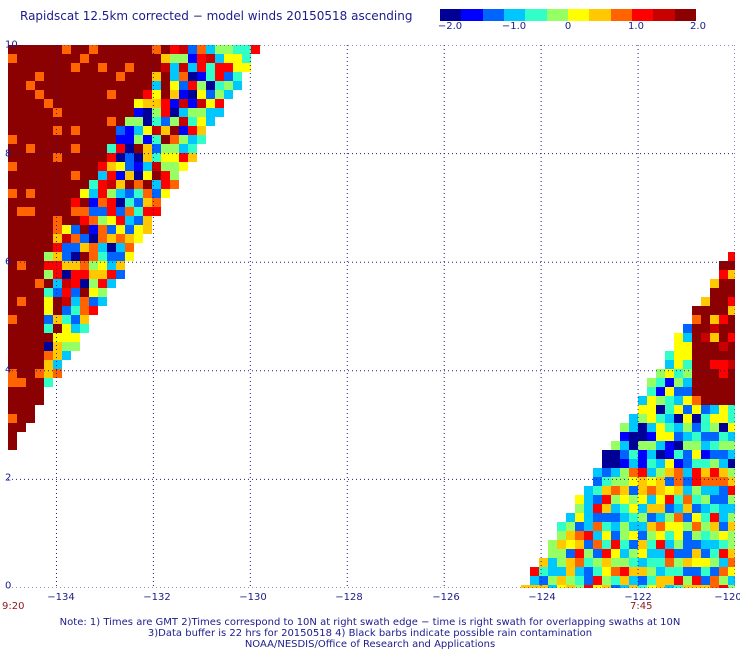  Describe the element at coordinates (698, 26) in the screenshot. I see `colorbar-tick-label: 2.0` at that location.